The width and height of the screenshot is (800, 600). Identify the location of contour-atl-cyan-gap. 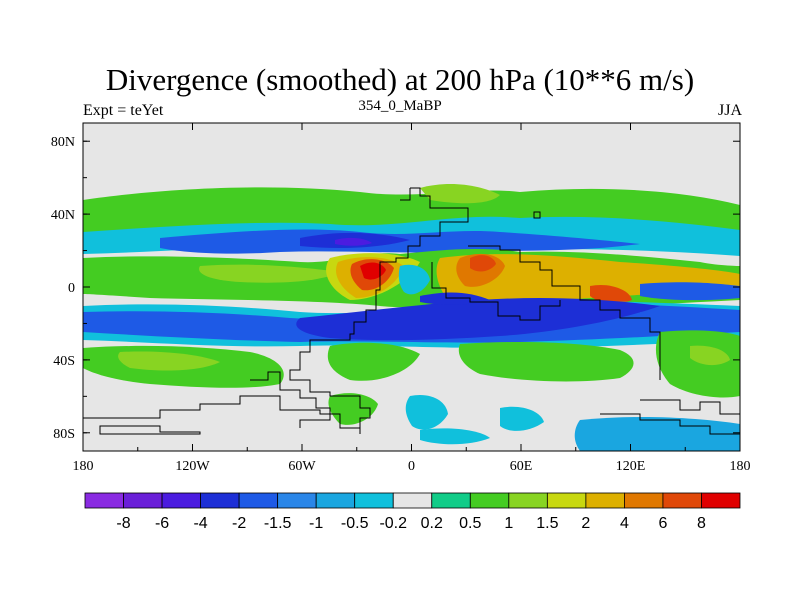
(414, 279).